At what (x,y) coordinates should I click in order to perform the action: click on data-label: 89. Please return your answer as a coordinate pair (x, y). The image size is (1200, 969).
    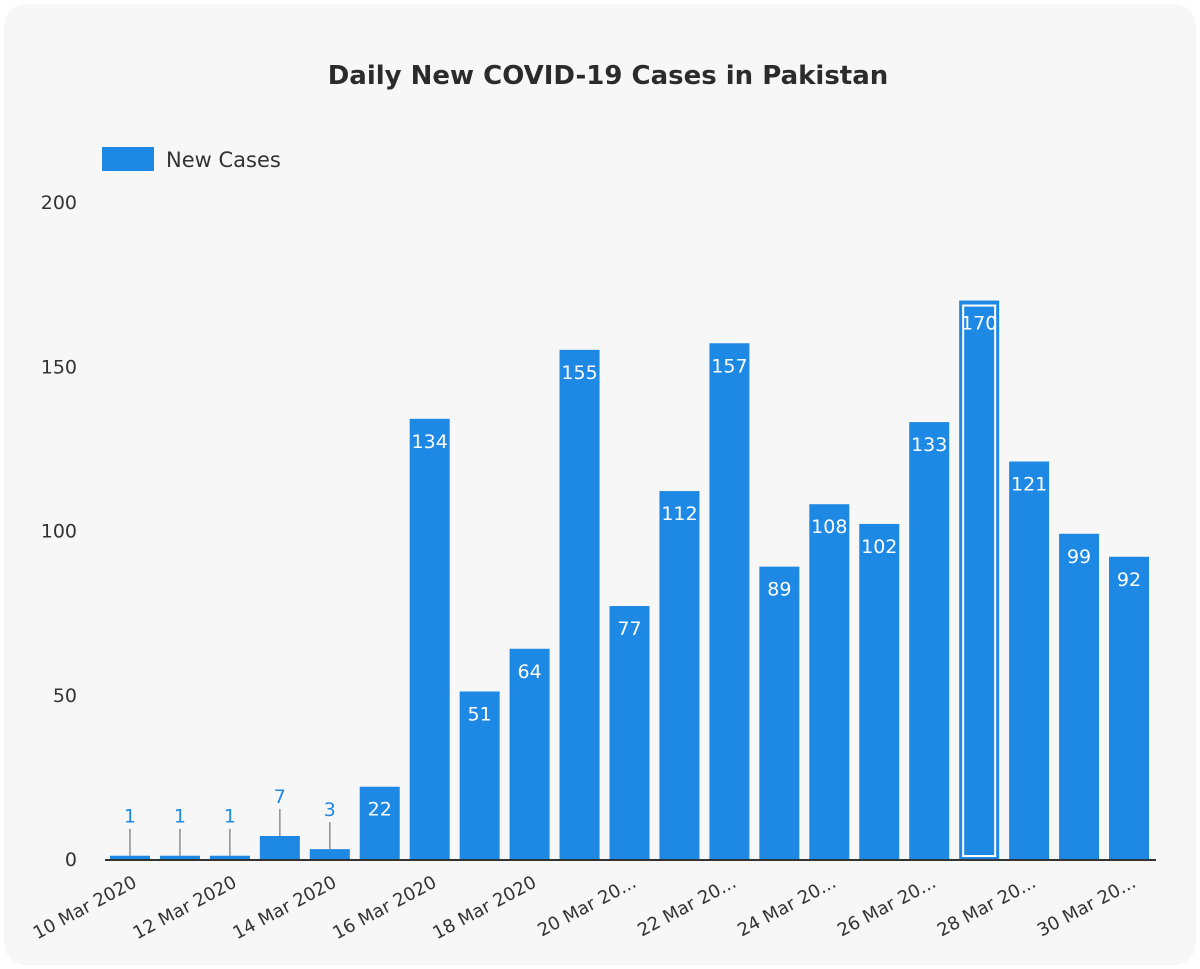
    Looking at the image, I should click on (779, 590).